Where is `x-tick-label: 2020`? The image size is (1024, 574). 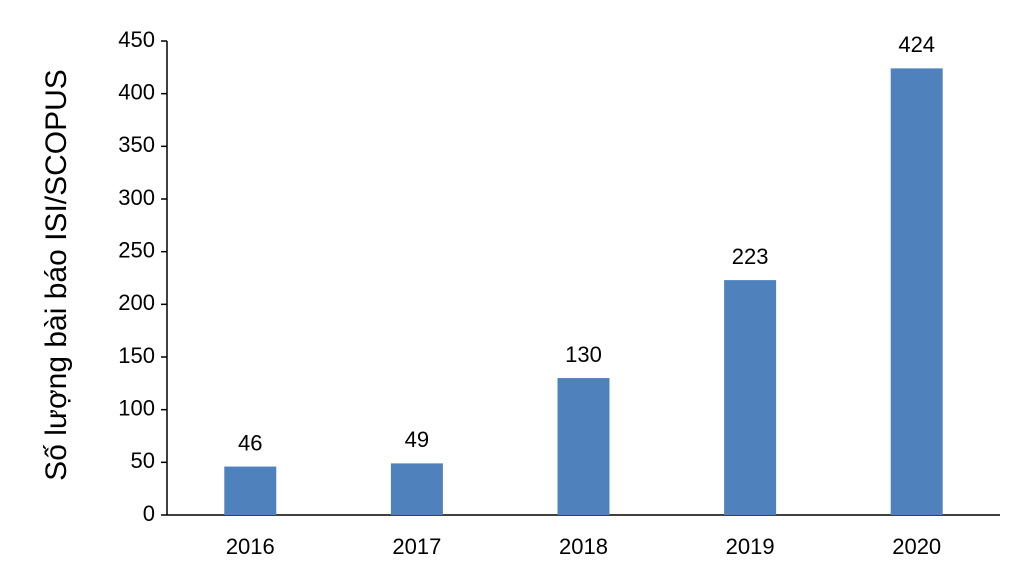
x-tick-label: 2020 is located at coordinates (916, 546).